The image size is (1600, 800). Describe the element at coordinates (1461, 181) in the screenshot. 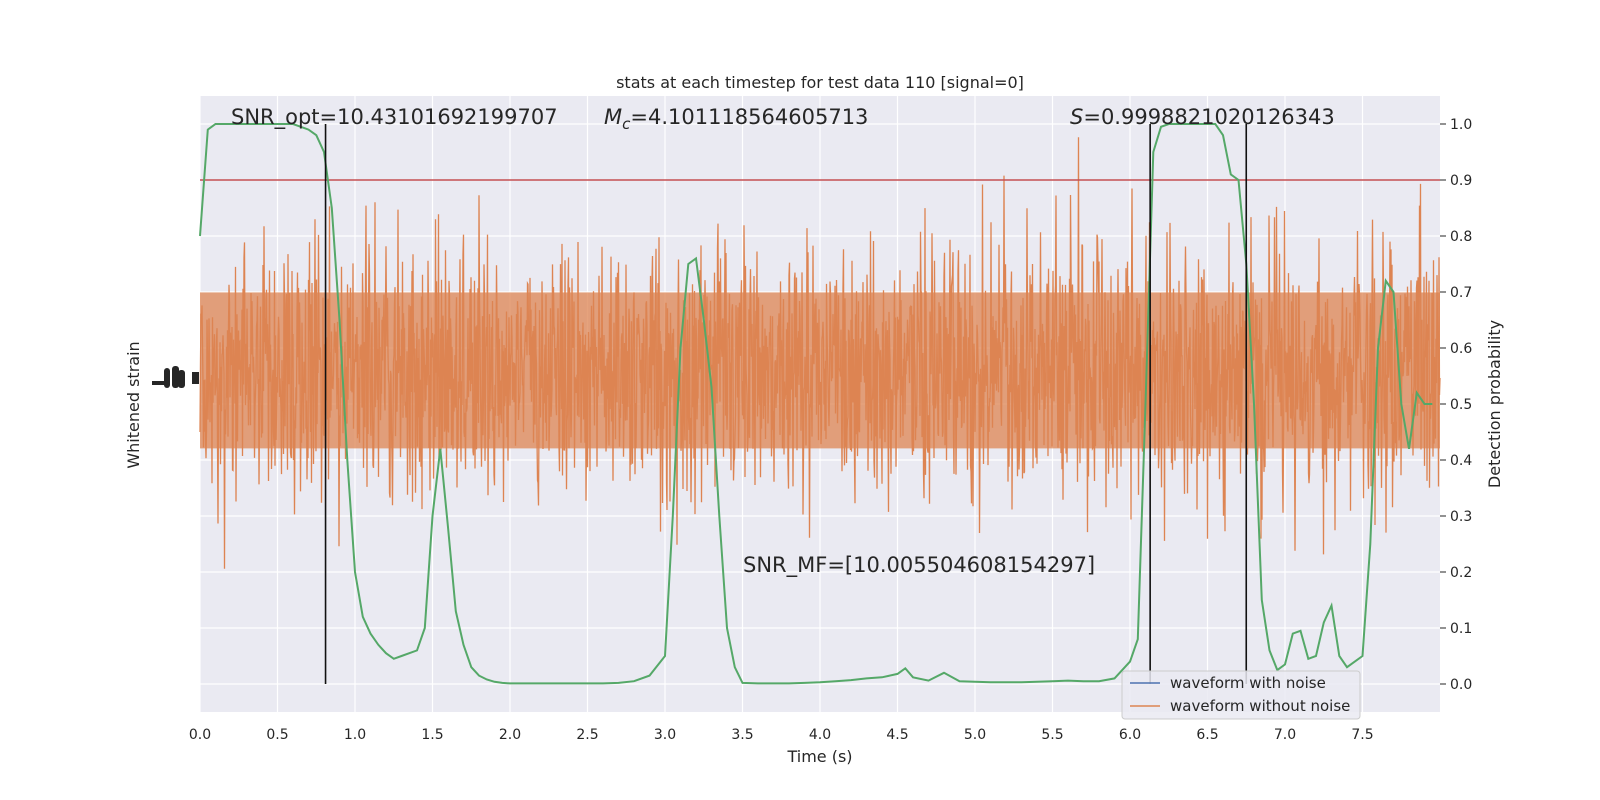

I see `y-right-tick-label-9: 0.9` at that location.